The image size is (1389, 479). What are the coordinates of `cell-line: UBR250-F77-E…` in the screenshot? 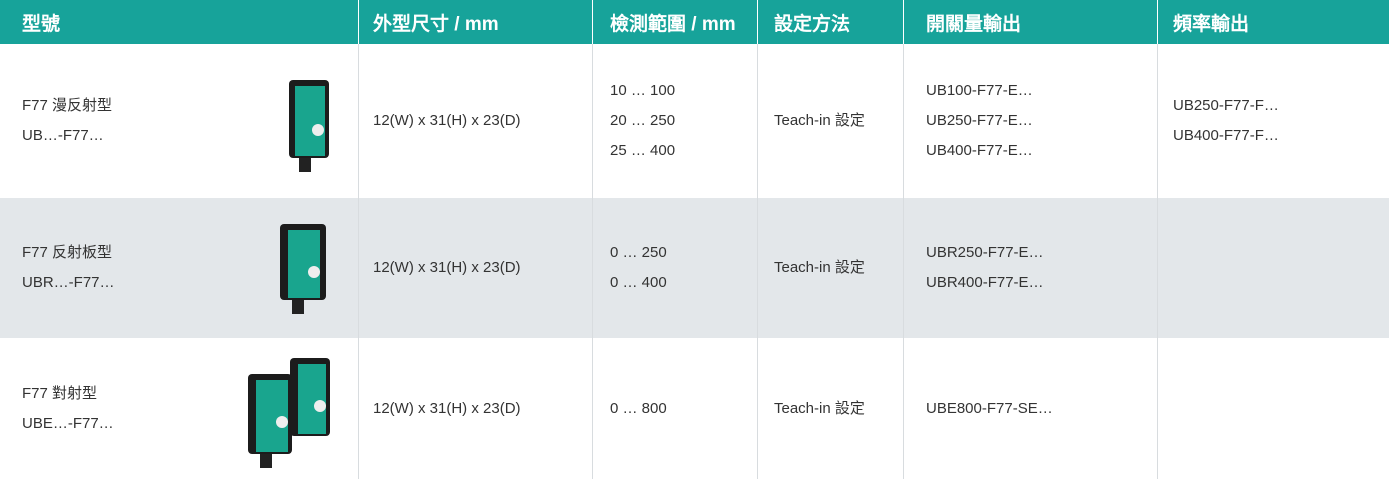 It's located at (985, 252).